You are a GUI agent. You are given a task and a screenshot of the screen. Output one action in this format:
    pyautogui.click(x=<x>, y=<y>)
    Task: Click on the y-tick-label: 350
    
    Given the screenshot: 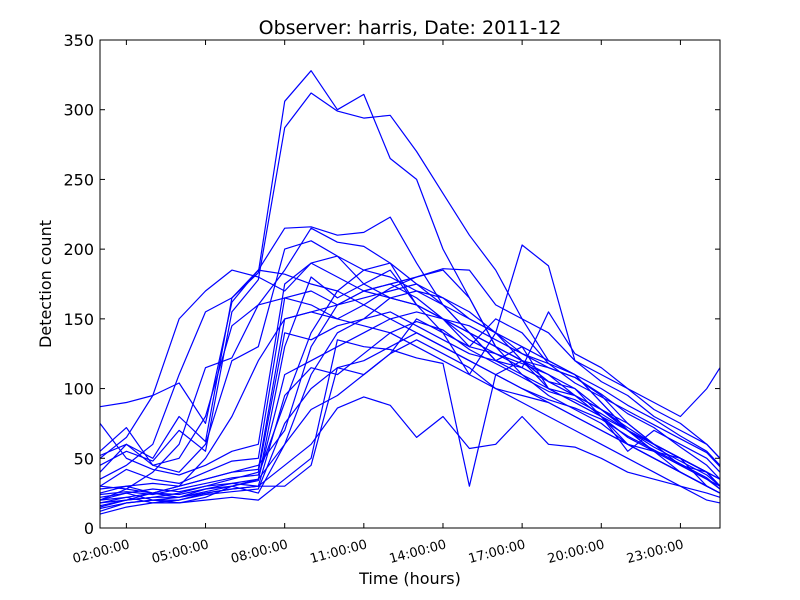 What is the action you would take?
    pyautogui.click(x=78, y=40)
    